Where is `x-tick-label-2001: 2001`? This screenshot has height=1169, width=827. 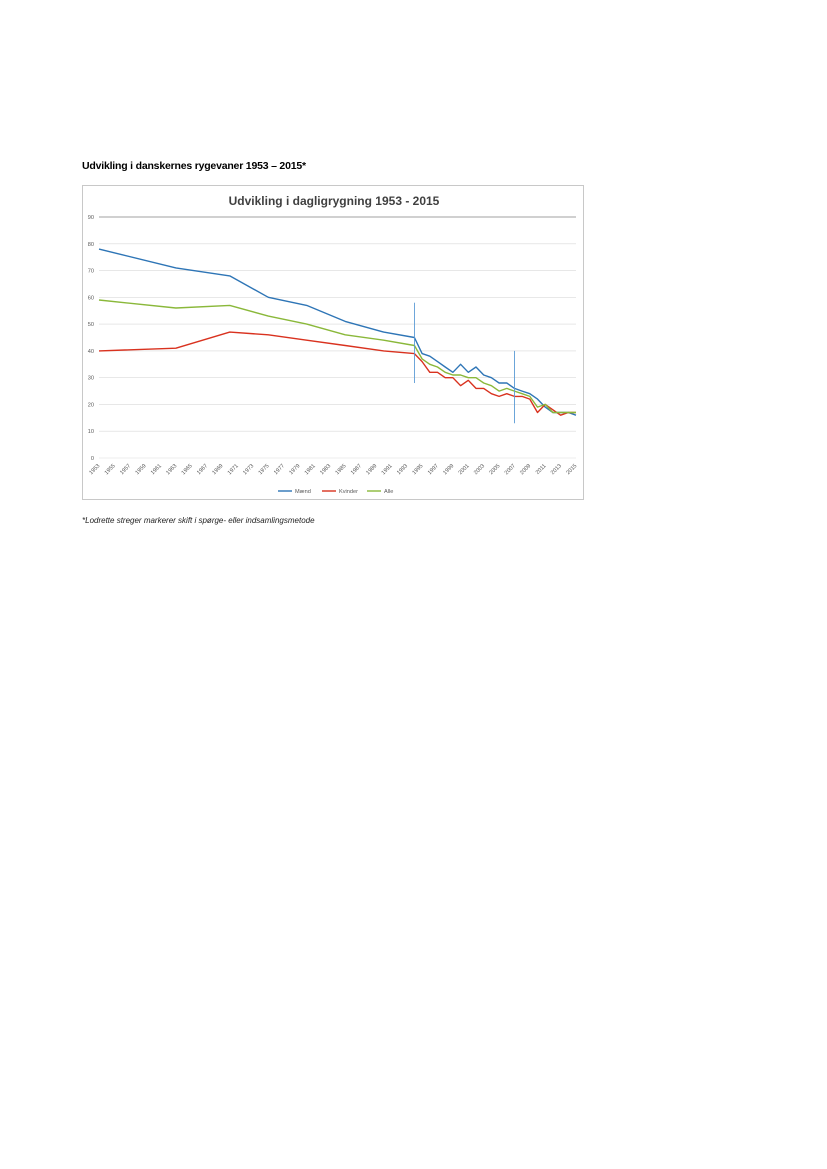 x-tick-label-2001: 2001 is located at coordinates (464, 469).